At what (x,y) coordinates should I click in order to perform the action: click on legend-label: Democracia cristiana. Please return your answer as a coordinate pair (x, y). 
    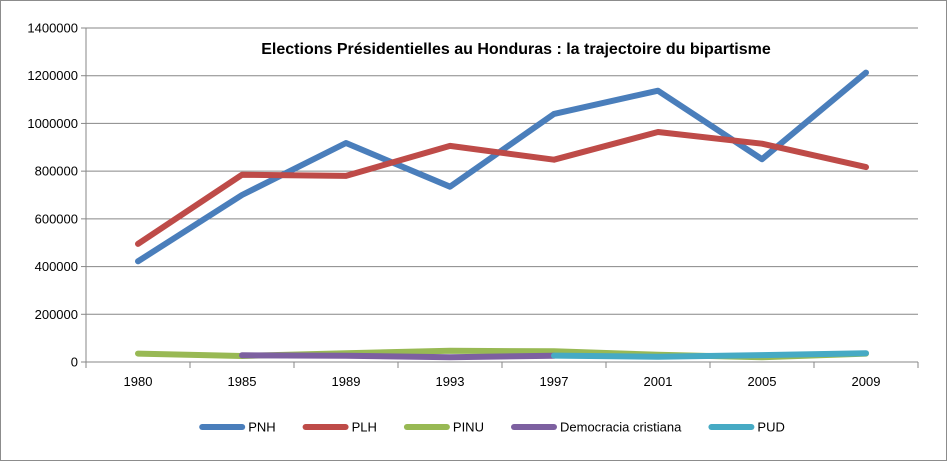
    Looking at the image, I should click on (621, 427).